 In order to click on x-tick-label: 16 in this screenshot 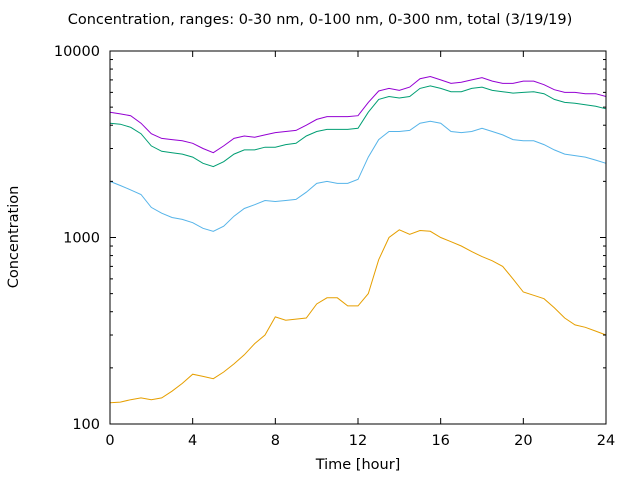, I will do `click(440, 441)`.